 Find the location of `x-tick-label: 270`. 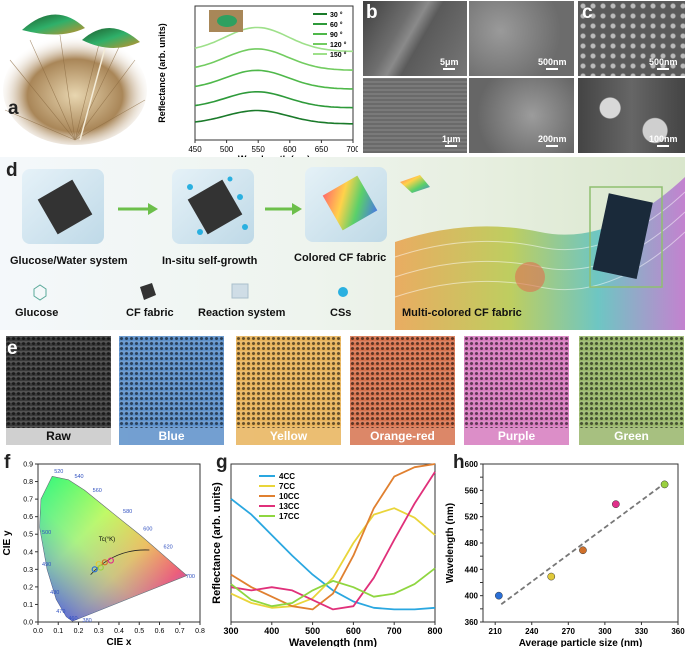

x-tick-label: 270 is located at coordinates (569, 631).